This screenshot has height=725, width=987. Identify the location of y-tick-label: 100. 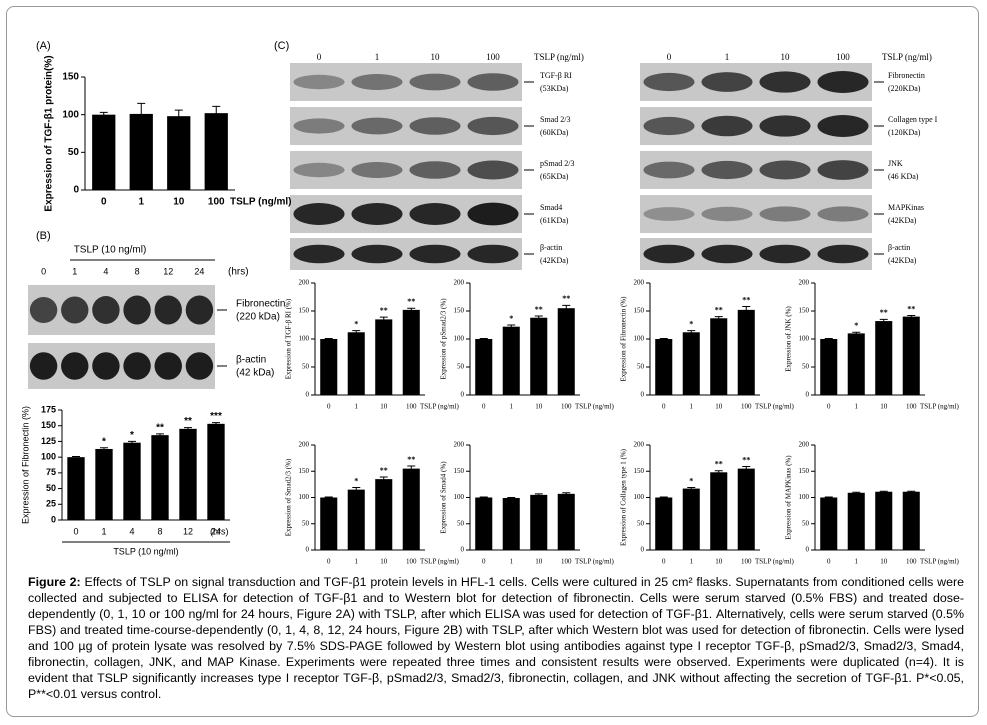
(459, 339).